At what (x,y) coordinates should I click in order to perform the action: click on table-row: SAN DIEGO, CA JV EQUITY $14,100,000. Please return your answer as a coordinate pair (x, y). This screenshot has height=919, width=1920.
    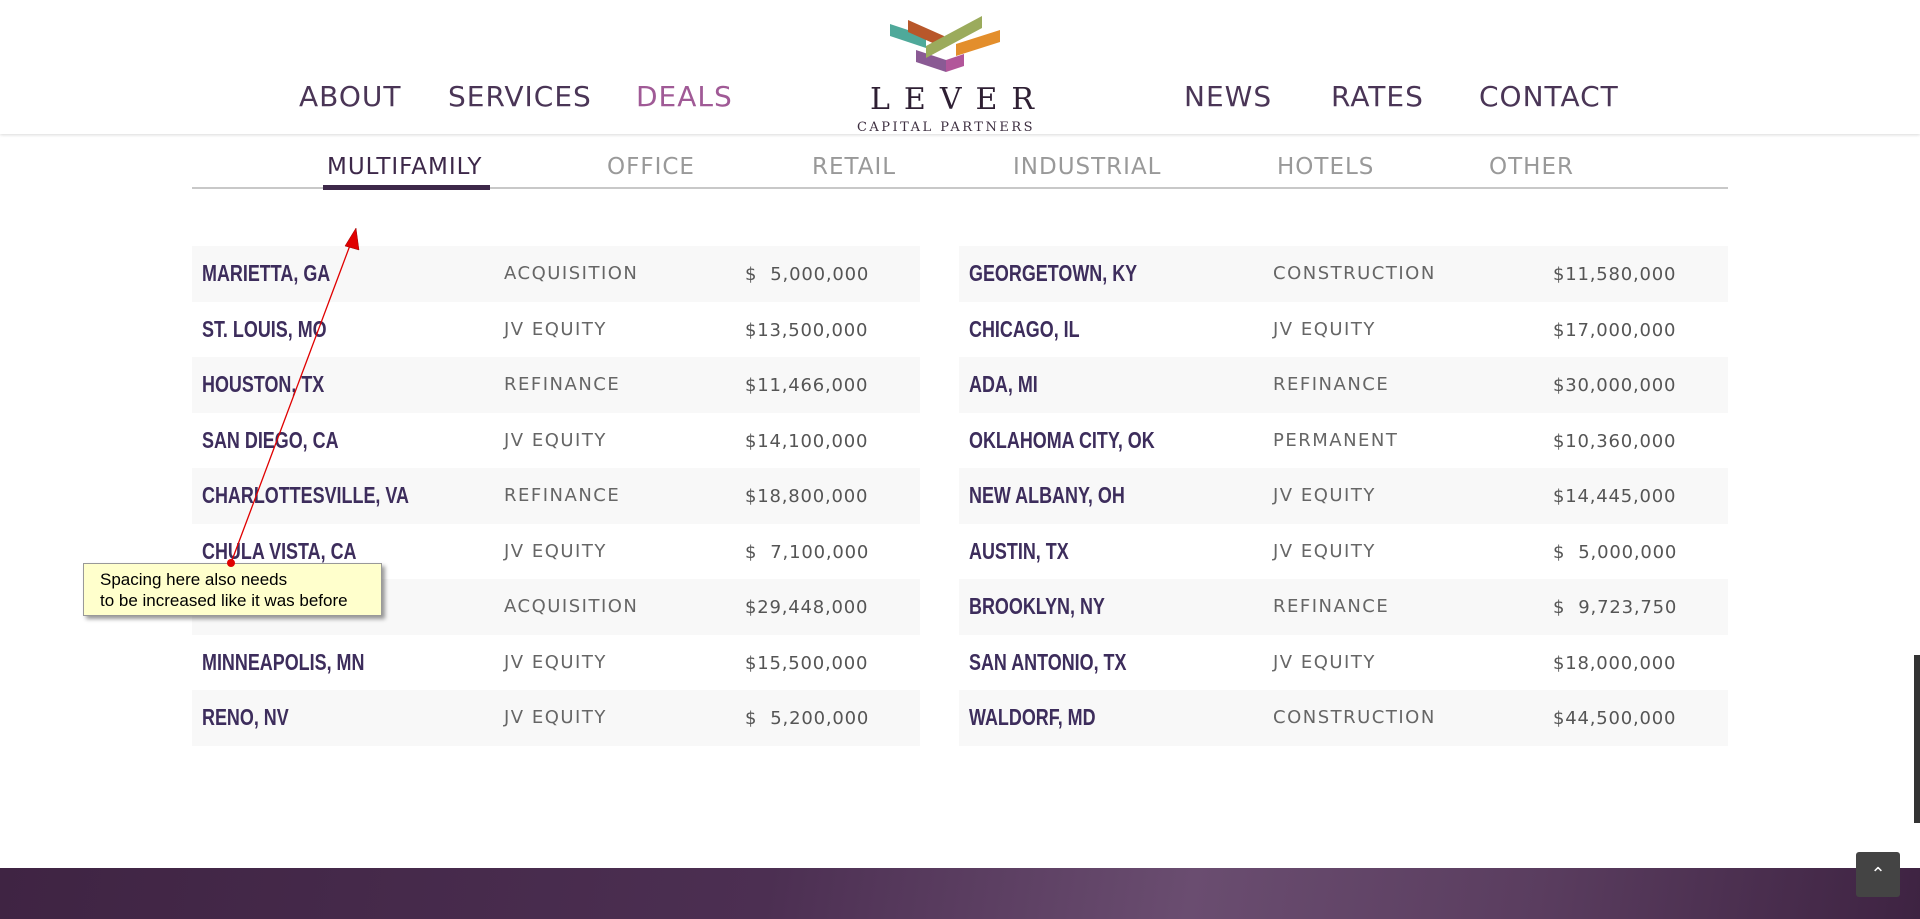
    Looking at the image, I should click on (556, 441).